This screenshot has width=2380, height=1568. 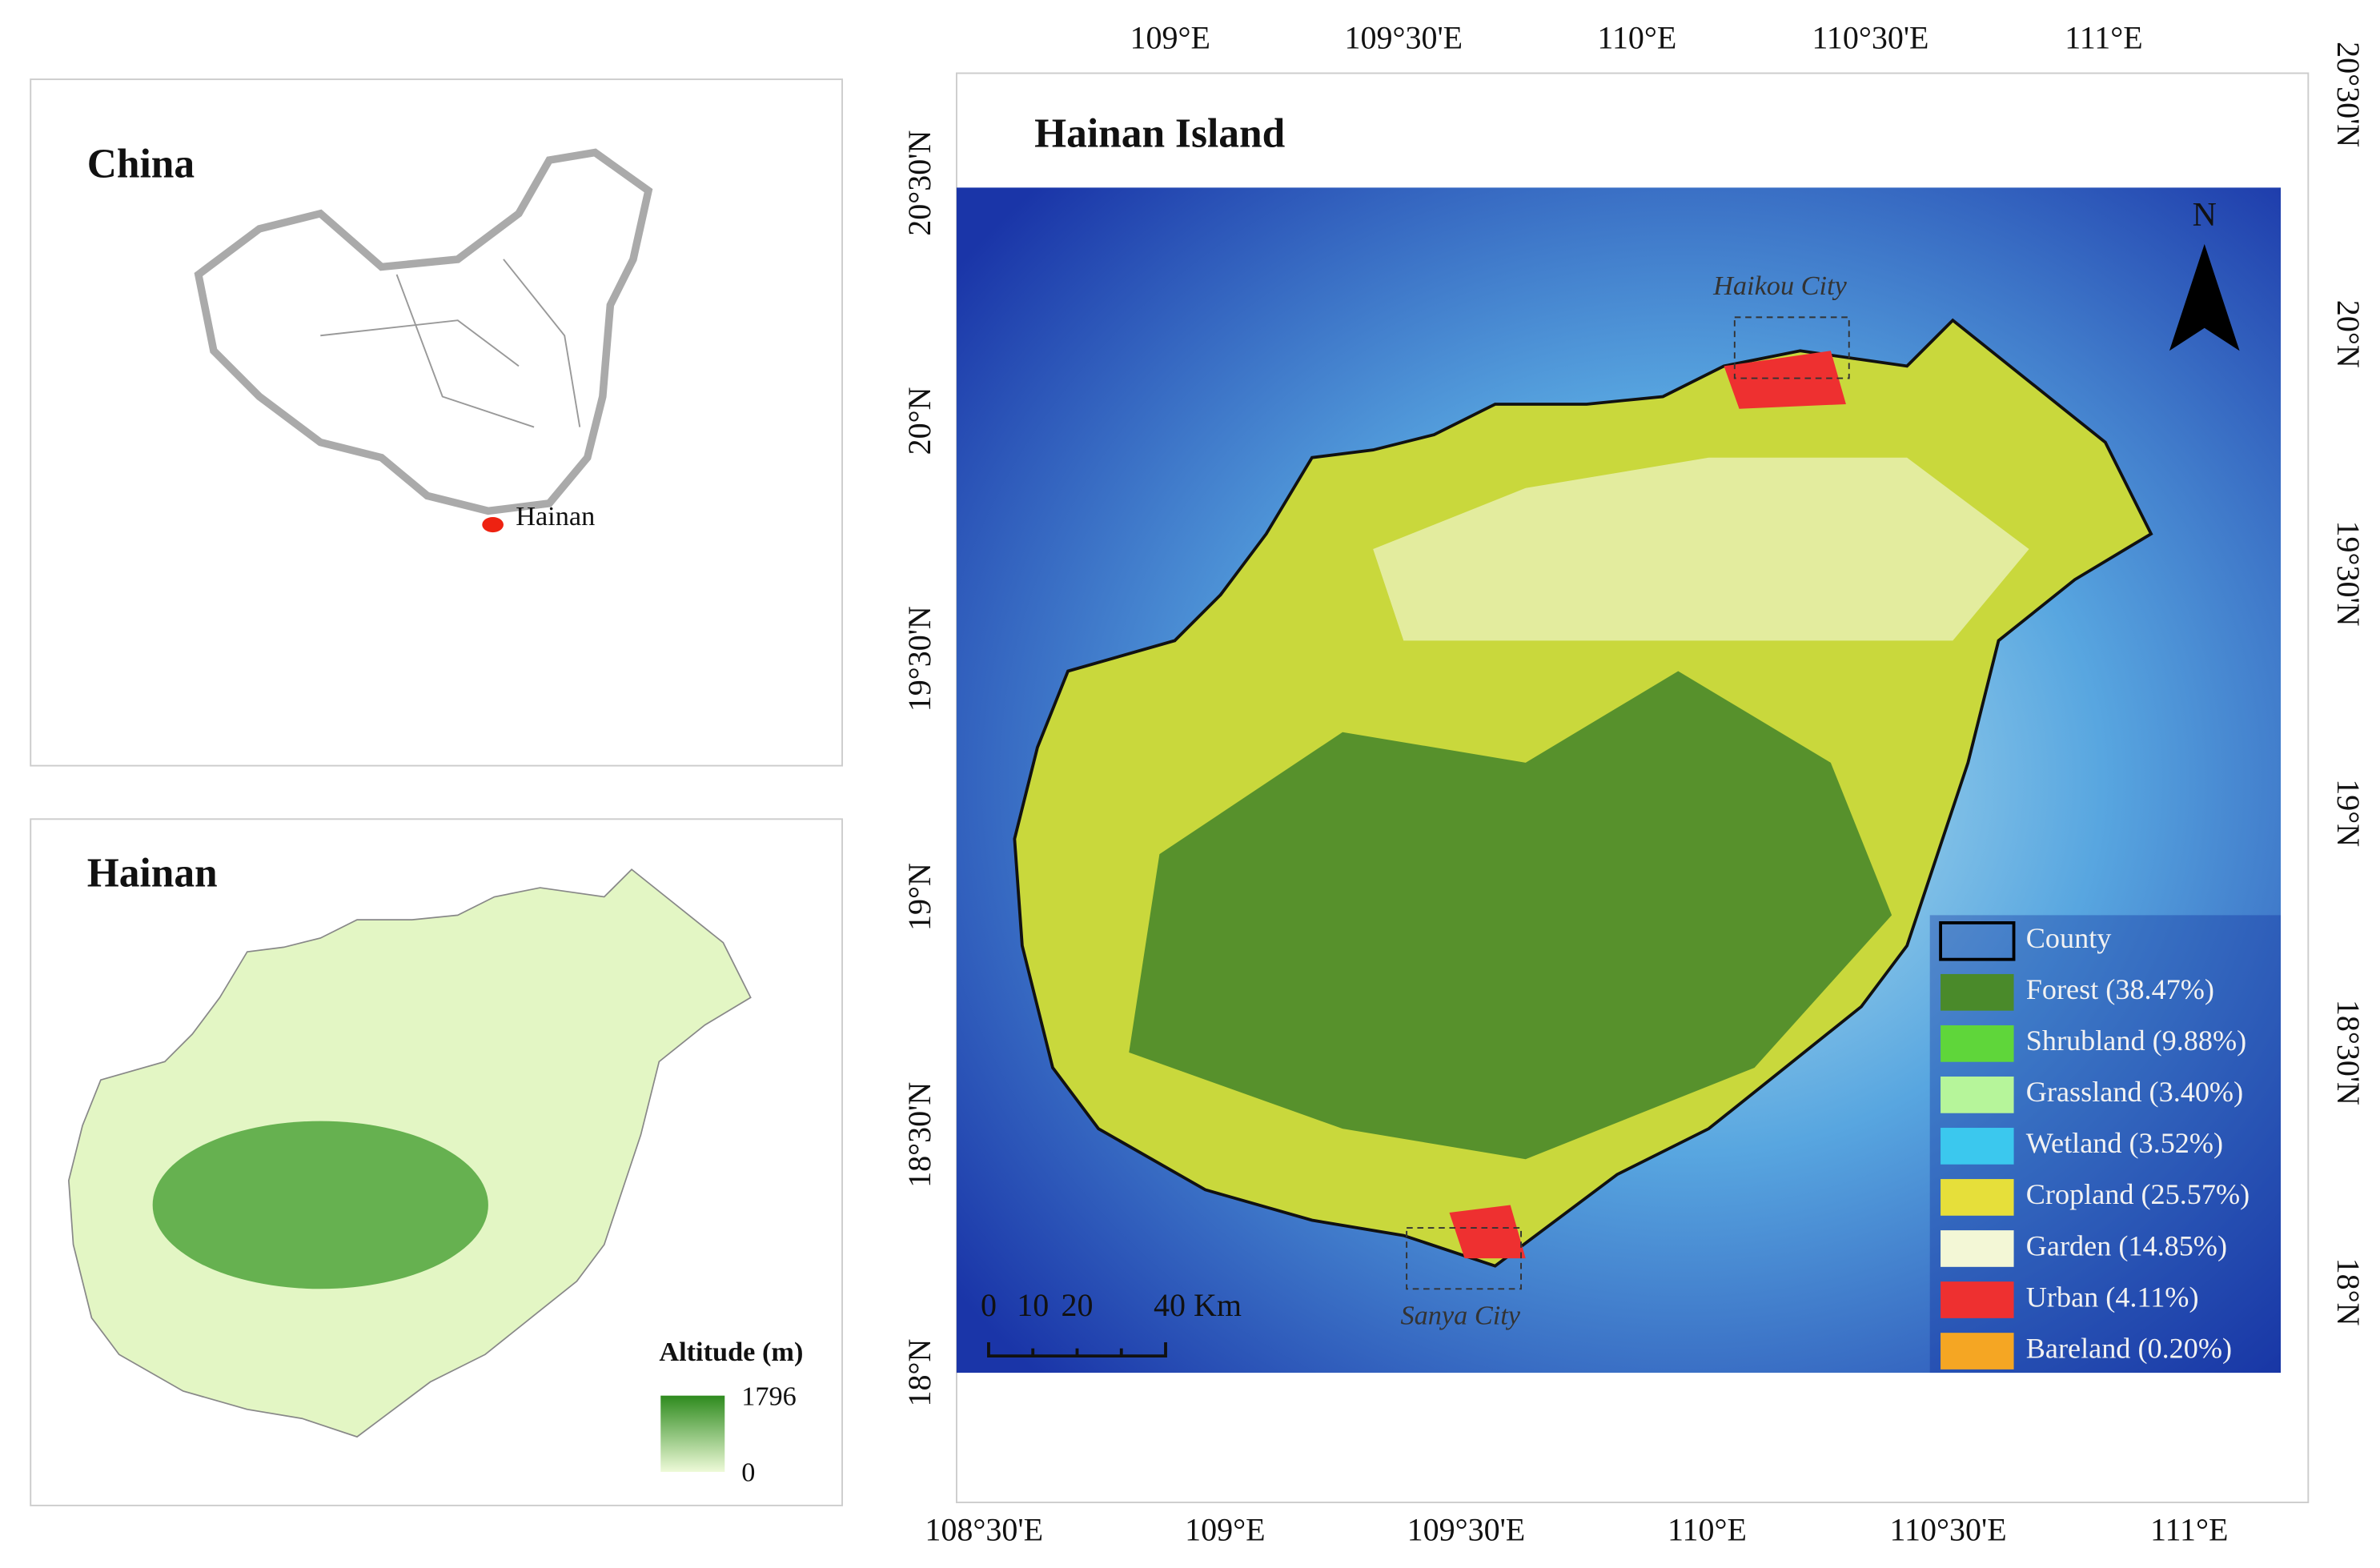 What do you see at coordinates (2124, 1143) in the screenshot?
I see `legend-label: Wetland (3.52%)` at bounding box center [2124, 1143].